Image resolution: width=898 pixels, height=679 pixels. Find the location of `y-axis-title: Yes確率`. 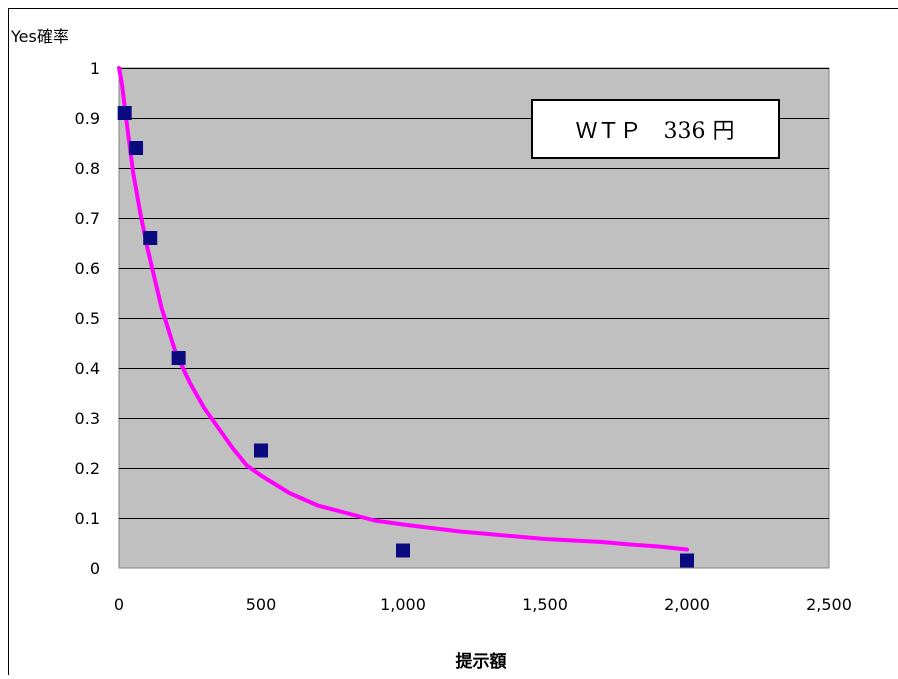

y-axis-title: Yes確率 is located at coordinates (39, 36).